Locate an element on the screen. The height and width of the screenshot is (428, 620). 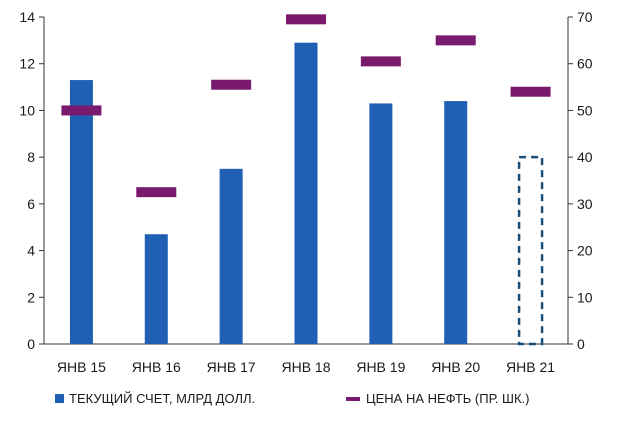
y-left-tick-label: 6 is located at coordinates (31, 204).